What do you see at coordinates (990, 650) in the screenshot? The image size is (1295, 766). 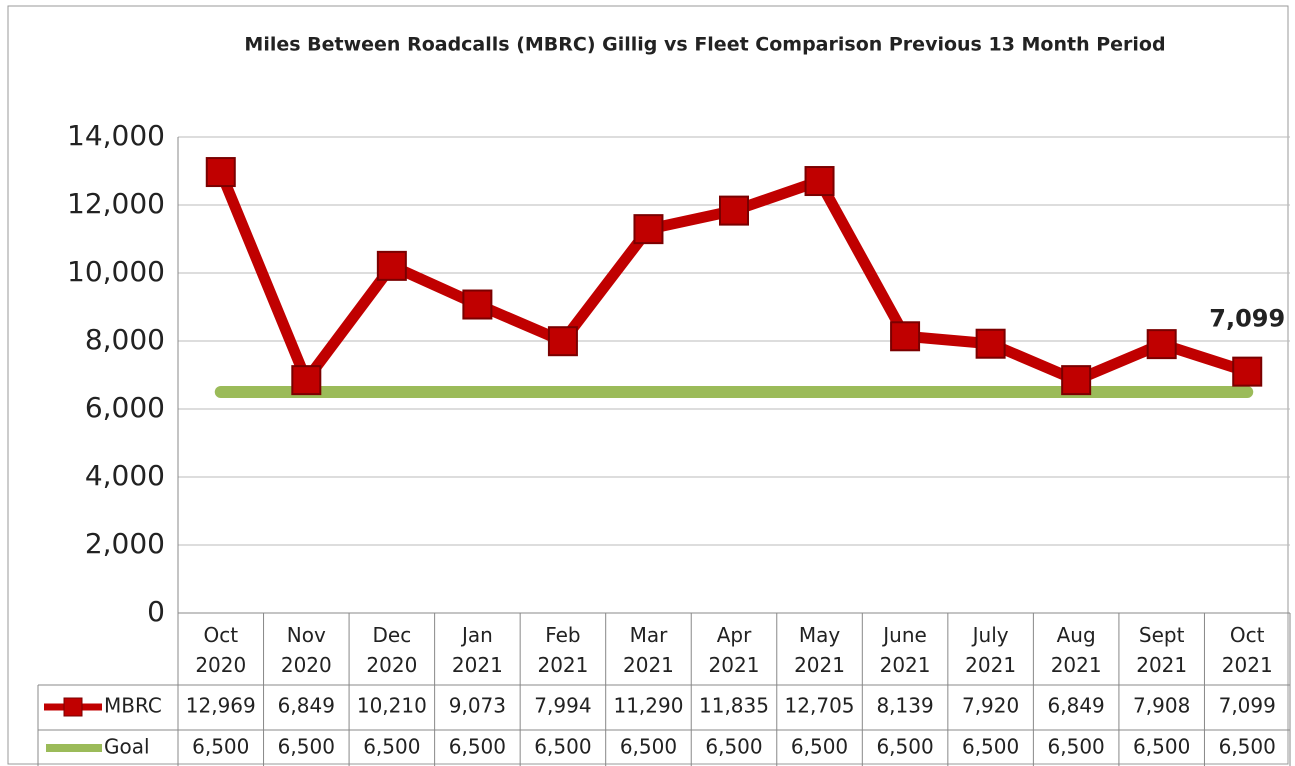 I see `x-tick-label: July 2021` at bounding box center [990, 650].